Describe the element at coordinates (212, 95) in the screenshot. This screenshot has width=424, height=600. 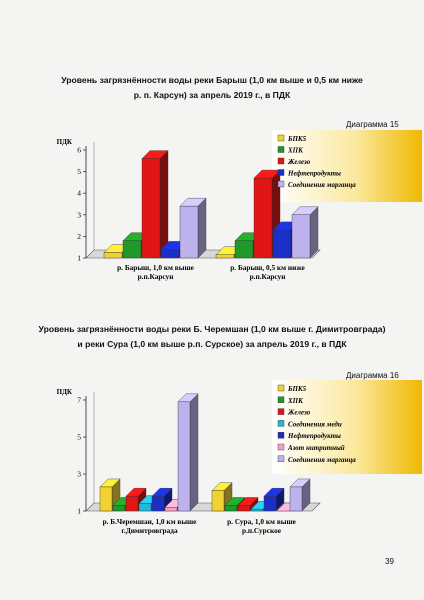
I see `chart-15-title-line2: р. п. Карсун) за апрель 2019 г., в ПДК` at that location.